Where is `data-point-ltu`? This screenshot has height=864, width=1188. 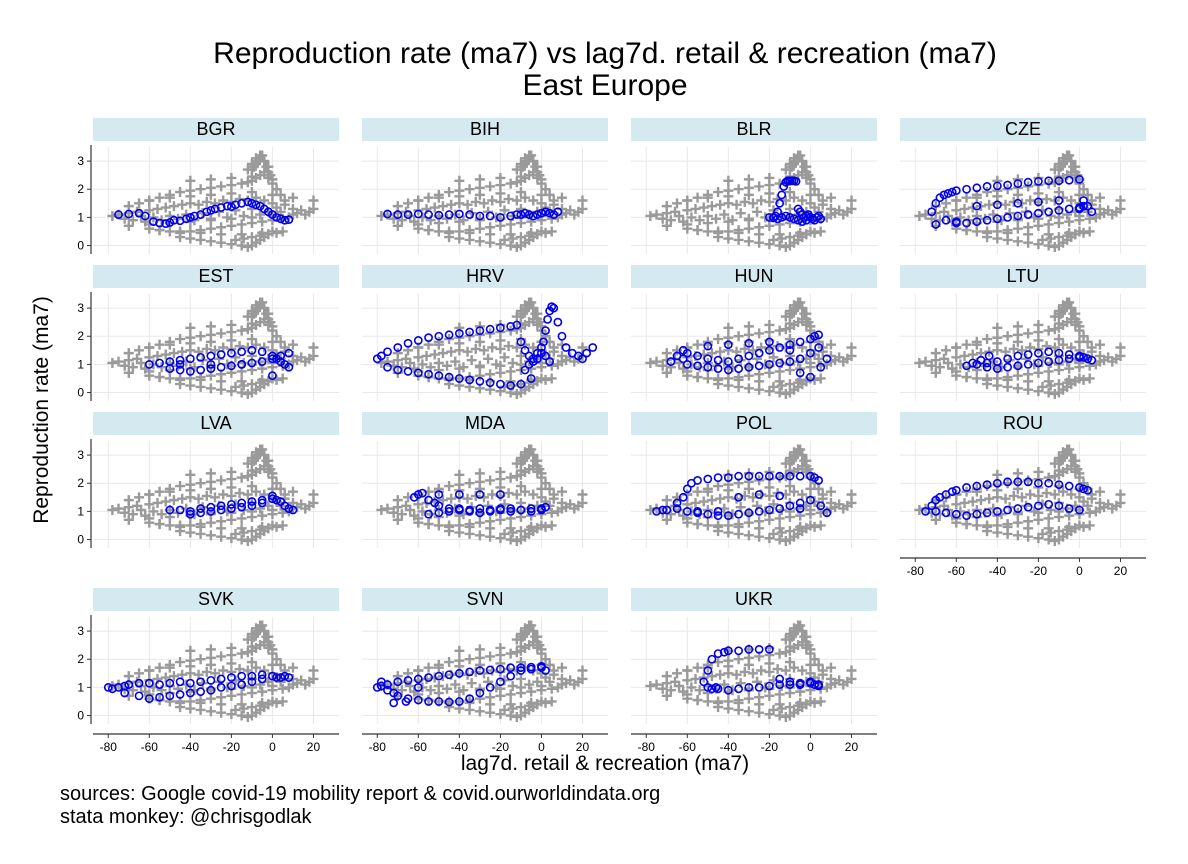
data-point-ltu is located at coordinates (1079, 357).